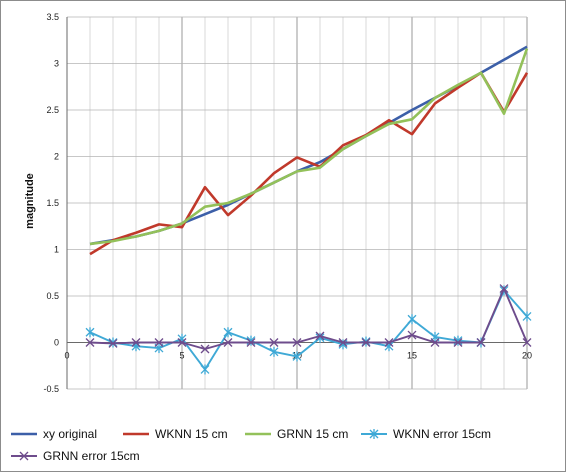 The width and height of the screenshot is (566, 473). Describe the element at coordinates (56, 157) in the screenshot. I see `y-tick-label: 2` at that location.